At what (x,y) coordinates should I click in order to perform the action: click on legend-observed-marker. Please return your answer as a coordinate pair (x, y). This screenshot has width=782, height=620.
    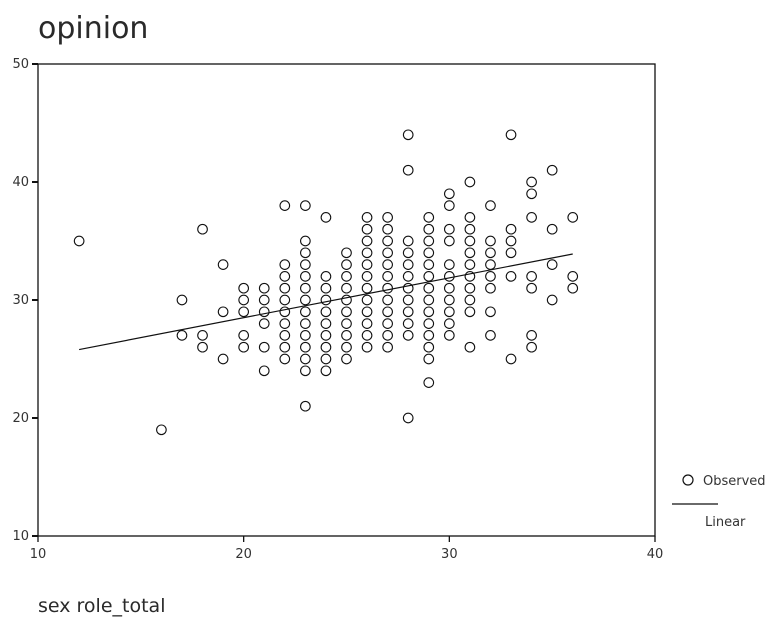
    Looking at the image, I should click on (688, 480).